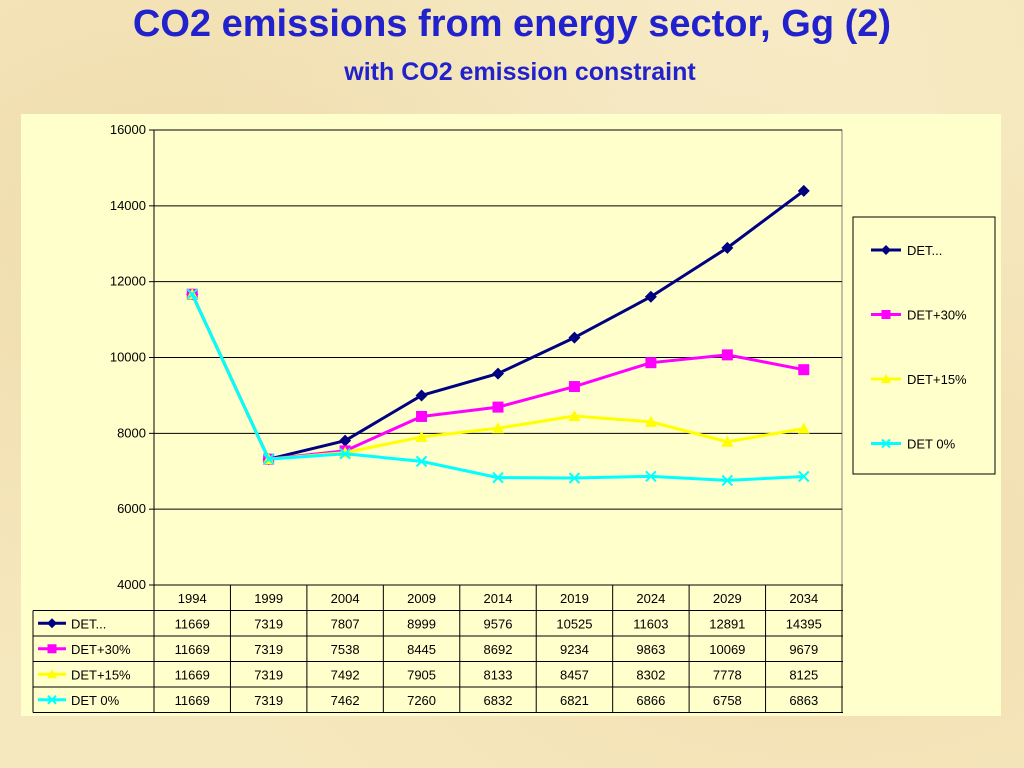 This screenshot has height=768, width=1024. What do you see at coordinates (804, 623) in the screenshot?
I see `table-cell: 14395` at bounding box center [804, 623].